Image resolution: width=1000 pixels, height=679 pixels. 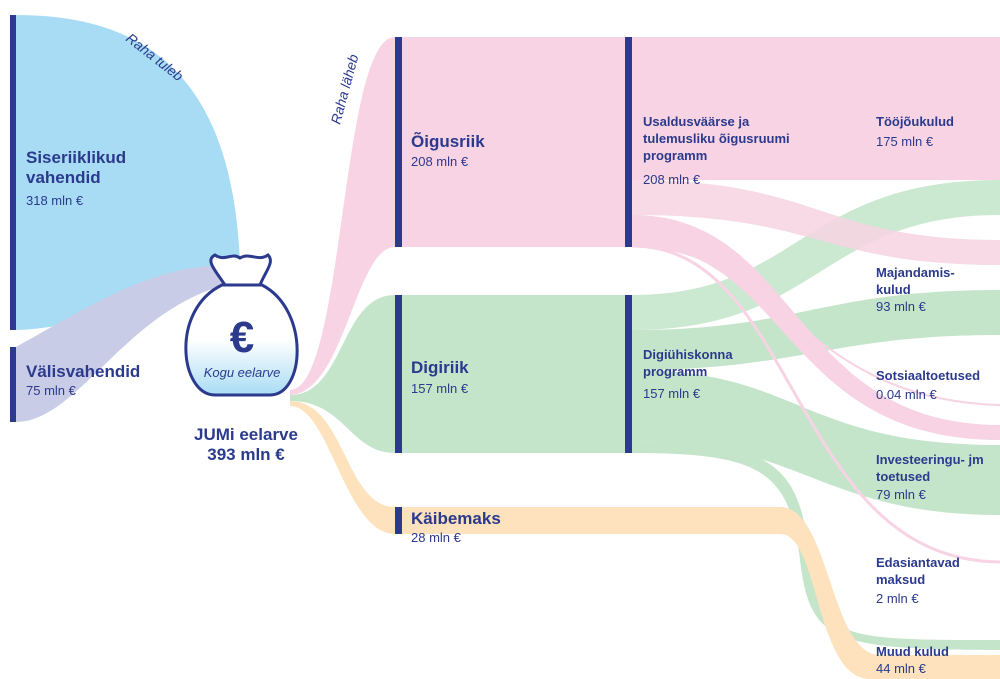 I want to click on cost-label: Muud kulud, so click(x=912, y=651).